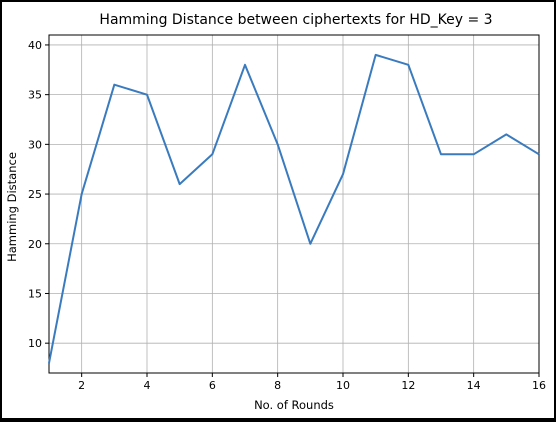 The height and width of the screenshot is (422, 556). I want to click on x-tick-label: 10, so click(343, 385).